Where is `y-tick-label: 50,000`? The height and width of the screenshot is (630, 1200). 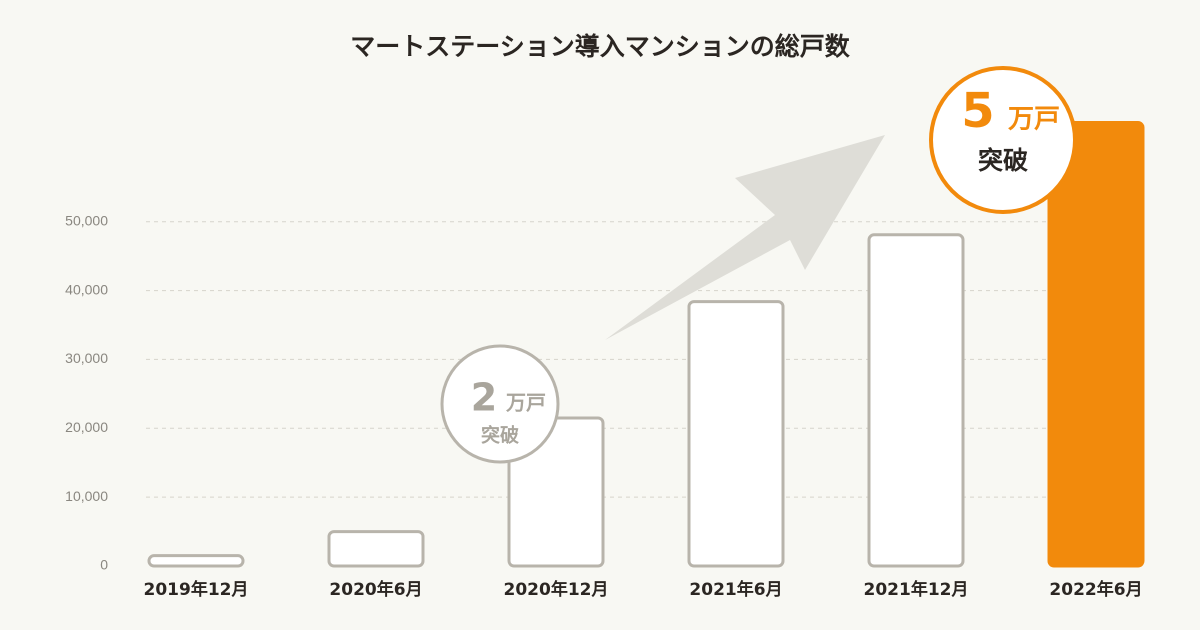 y-tick-label: 50,000 is located at coordinates (86, 220).